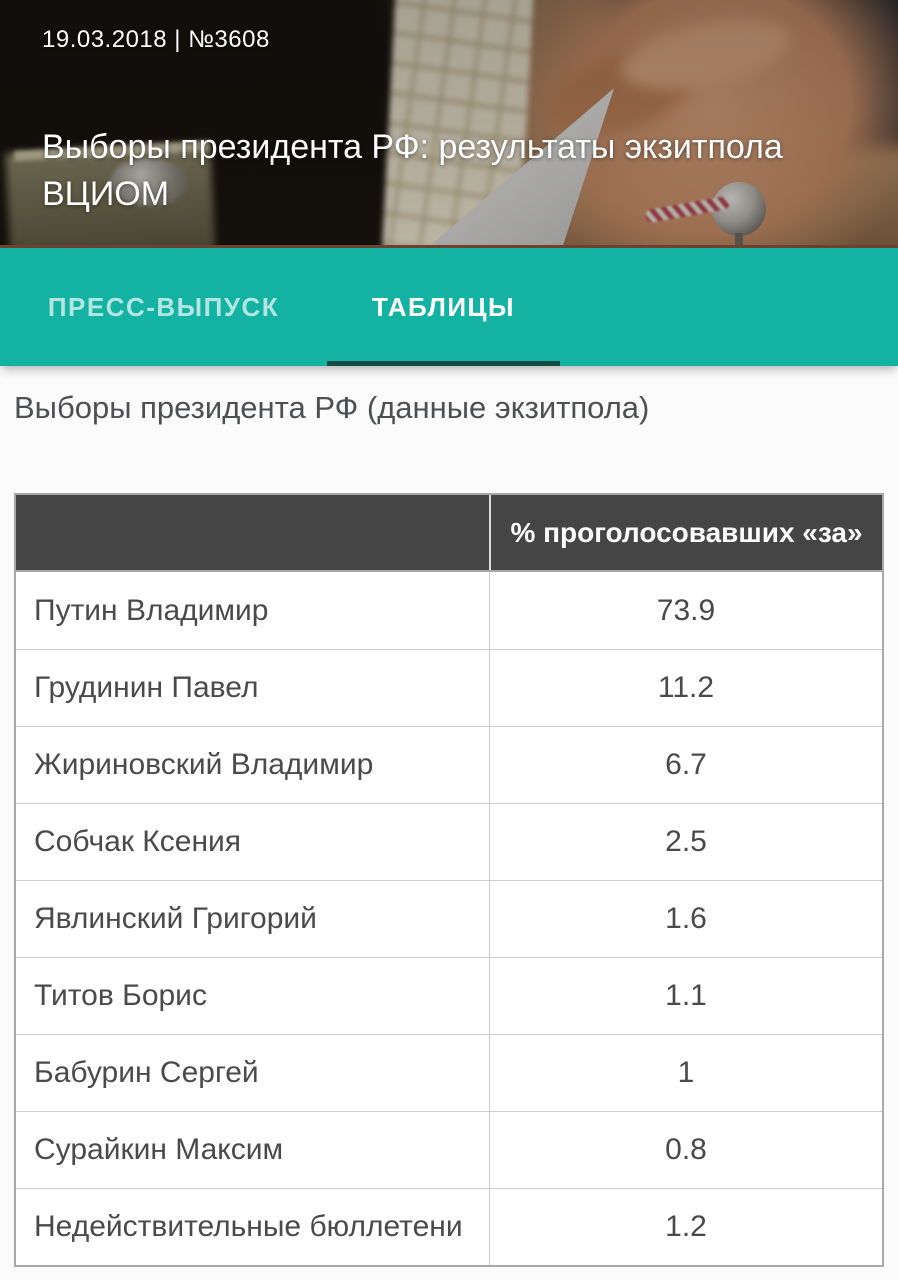  What do you see at coordinates (449, 995) in the screenshot?
I see `table-row: Титов Борис 1.1` at bounding box center [449, 995].